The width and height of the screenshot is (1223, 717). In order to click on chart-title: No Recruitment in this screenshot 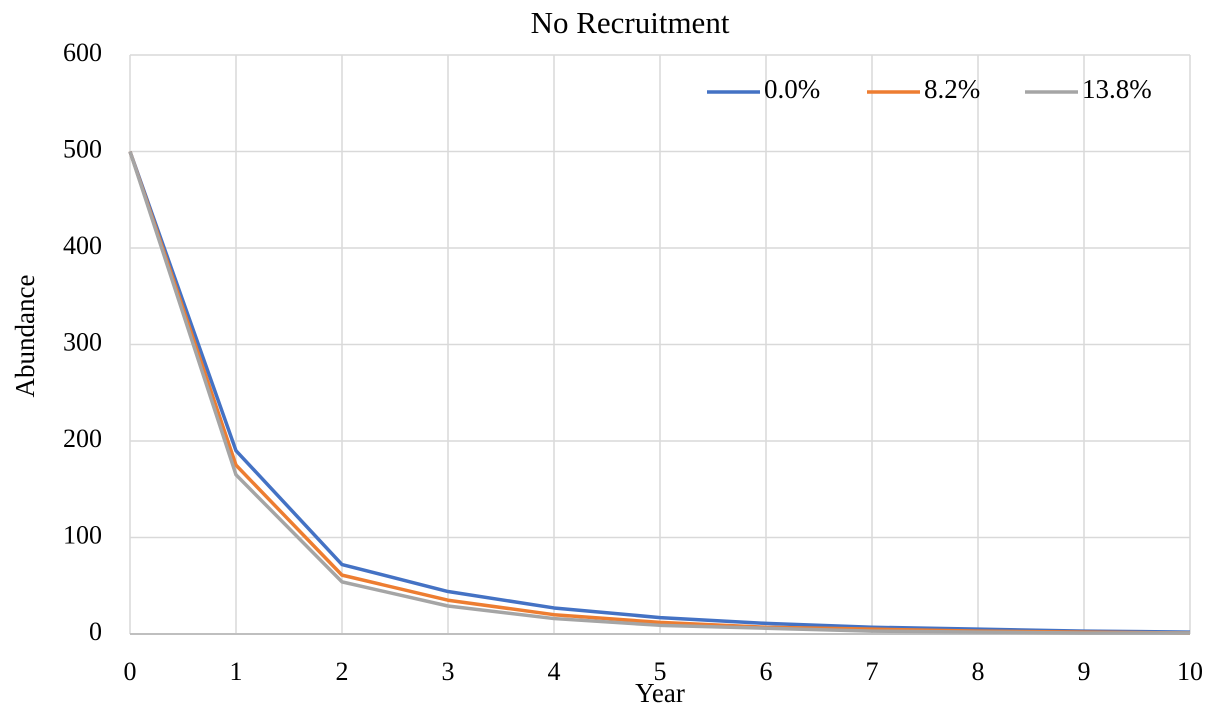, I will do `click(630, 22)`.